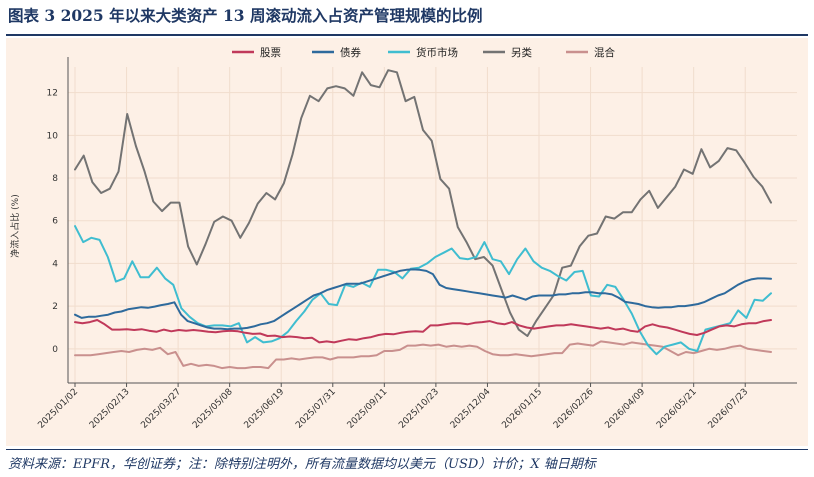 This screenshot has width=814, height=477. Describe the element at coordinates (55, 264) in the screenshot. I see `y-tick-label: 4` at that location.